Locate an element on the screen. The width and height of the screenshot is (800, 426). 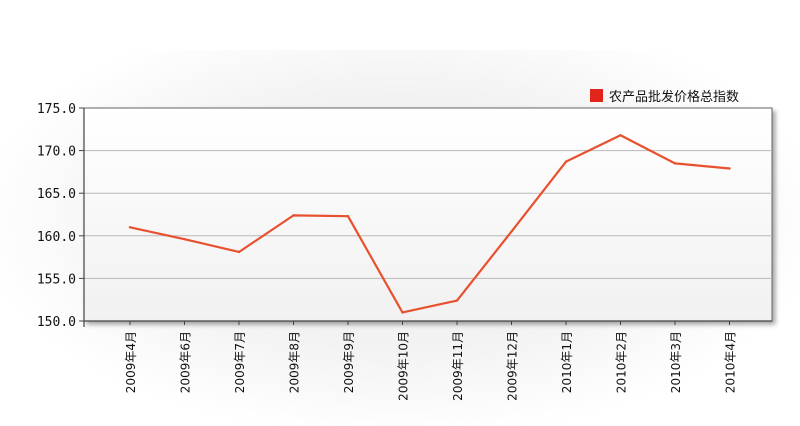
x-tick-label: 2009年11月 is located at coordinates (458, 366).